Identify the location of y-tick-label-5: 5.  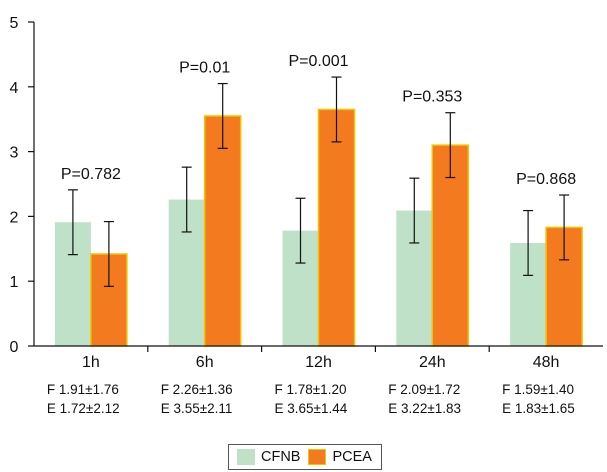
(14, 23).